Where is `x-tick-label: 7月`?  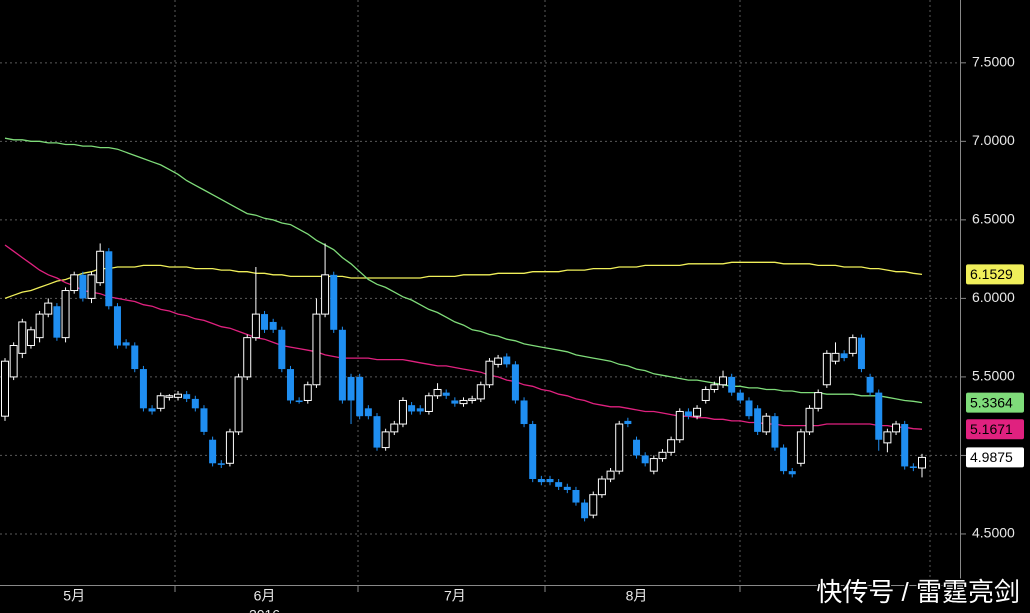 x-tick-label: 7月 is located at coordinates (455, 596).